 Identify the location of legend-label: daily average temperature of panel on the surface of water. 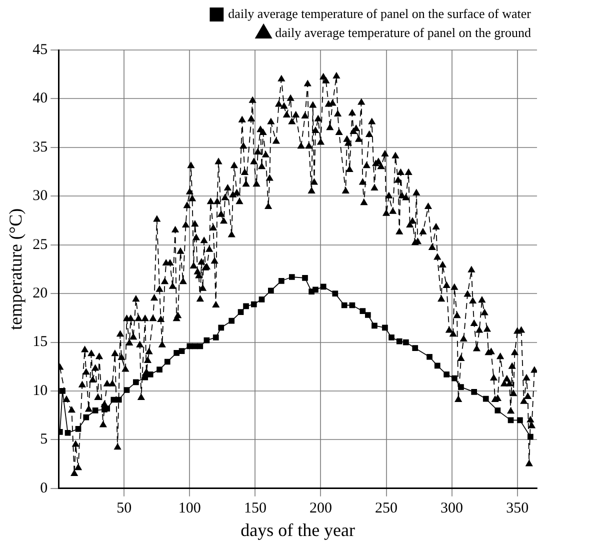
(380, 13).